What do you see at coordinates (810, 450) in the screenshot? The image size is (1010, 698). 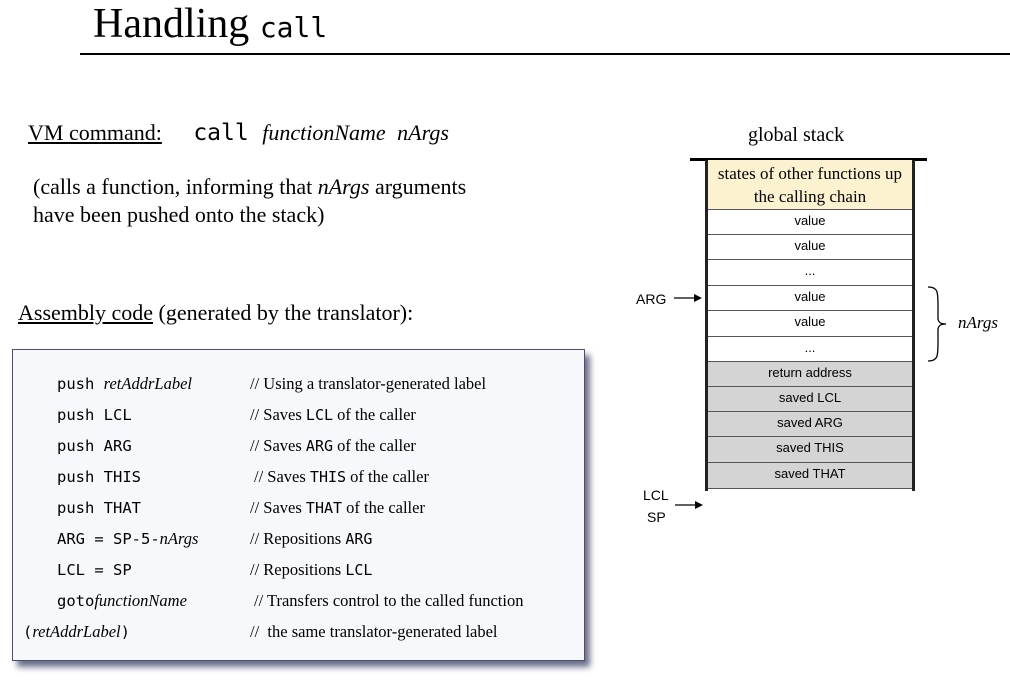 I see `stack-cell-saved: saved THIS` at bounding box center [810, 450].